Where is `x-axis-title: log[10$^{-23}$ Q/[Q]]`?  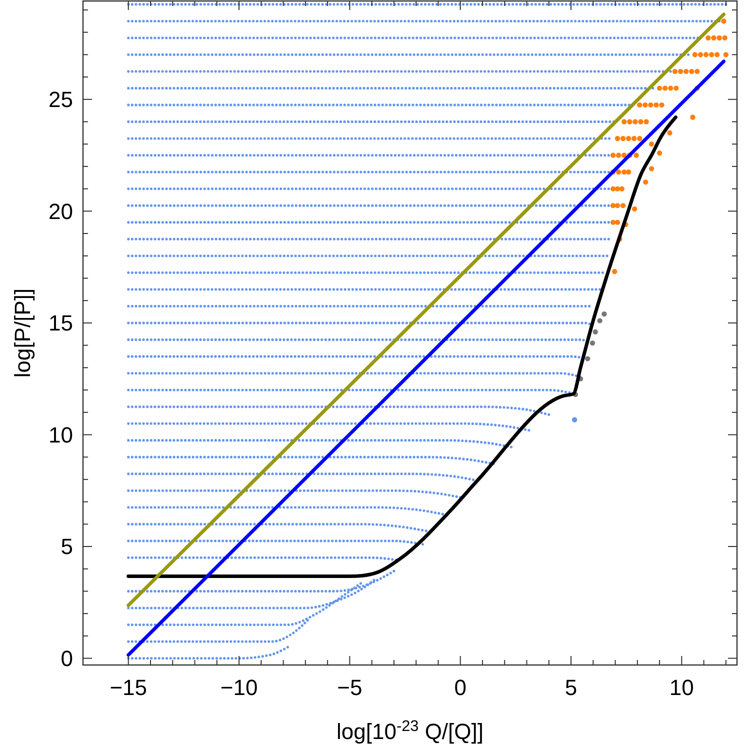 x-axis-title: log[10$^{-23}$ Q/[Q]] is located at coordinates (410, 731).